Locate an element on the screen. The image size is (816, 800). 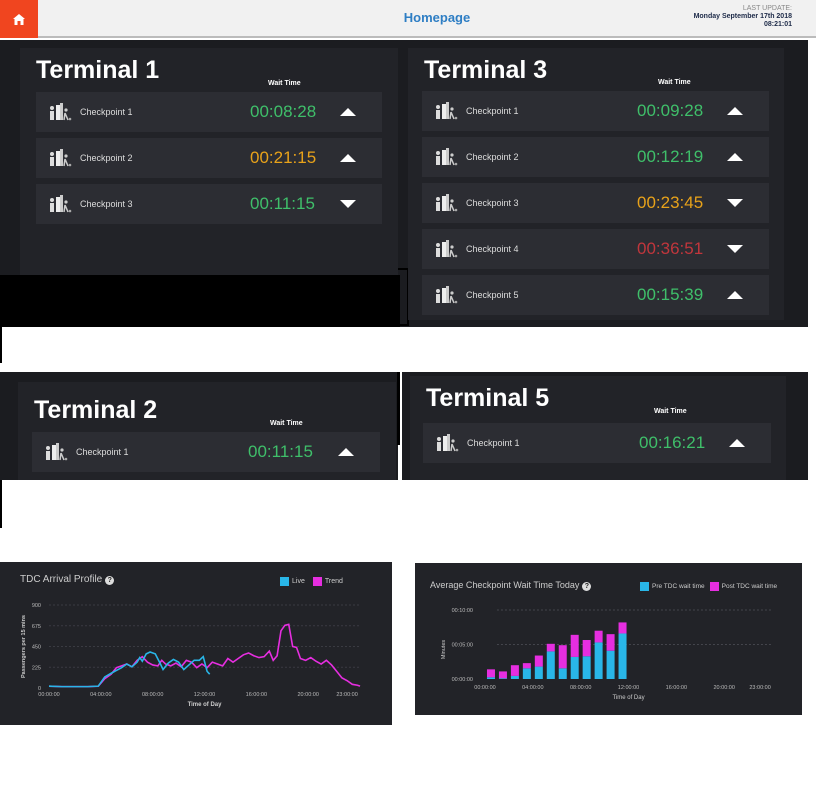
checkpoint-row: Checkpoint 5 00:15:39 is located at coordinates (595, 295).